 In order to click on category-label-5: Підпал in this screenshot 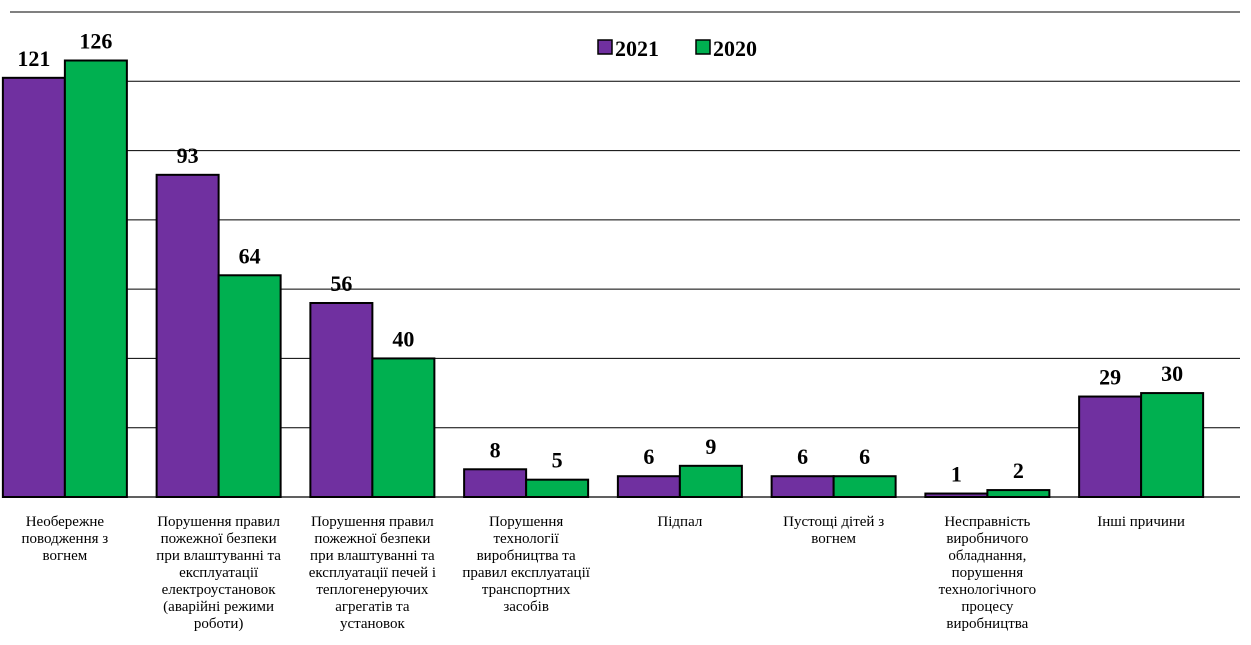, I will do `click(679, 522)`.